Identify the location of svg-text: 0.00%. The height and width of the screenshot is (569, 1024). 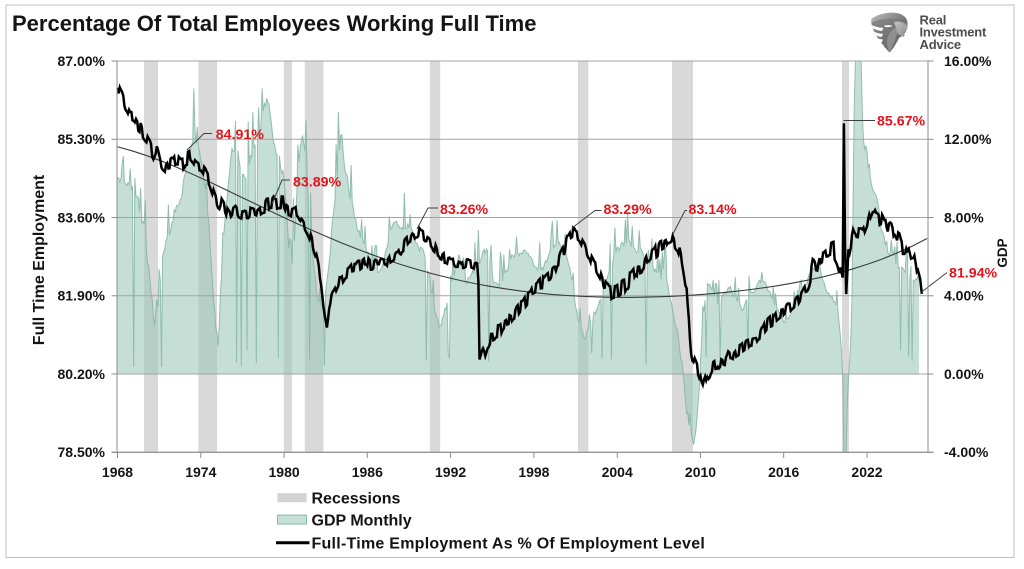
(964, 374).